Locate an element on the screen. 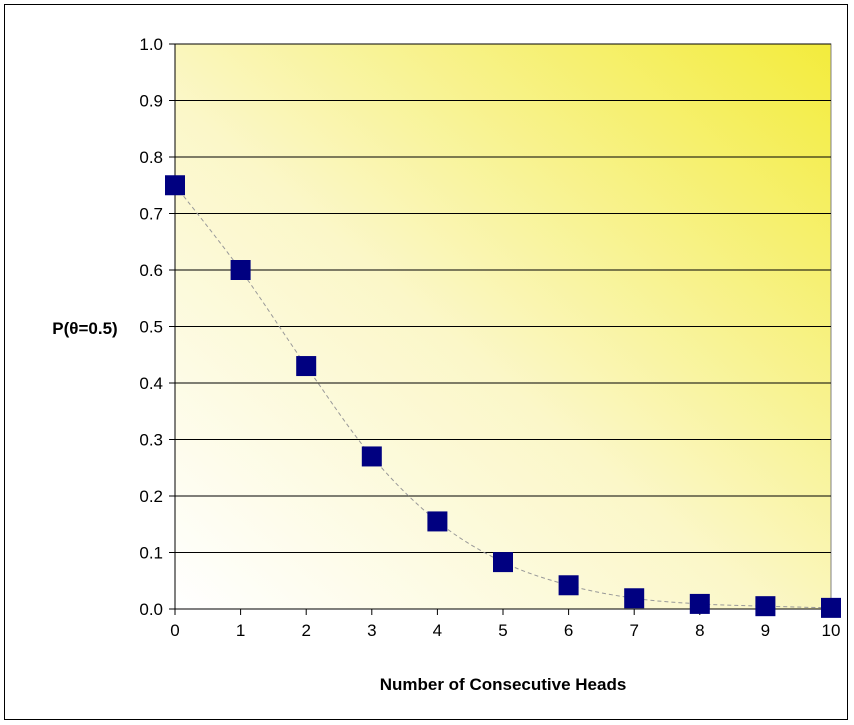 The width and height of the screenshot is (854, 725). x-tick-label: 6 is located at coordinates (568, 630).